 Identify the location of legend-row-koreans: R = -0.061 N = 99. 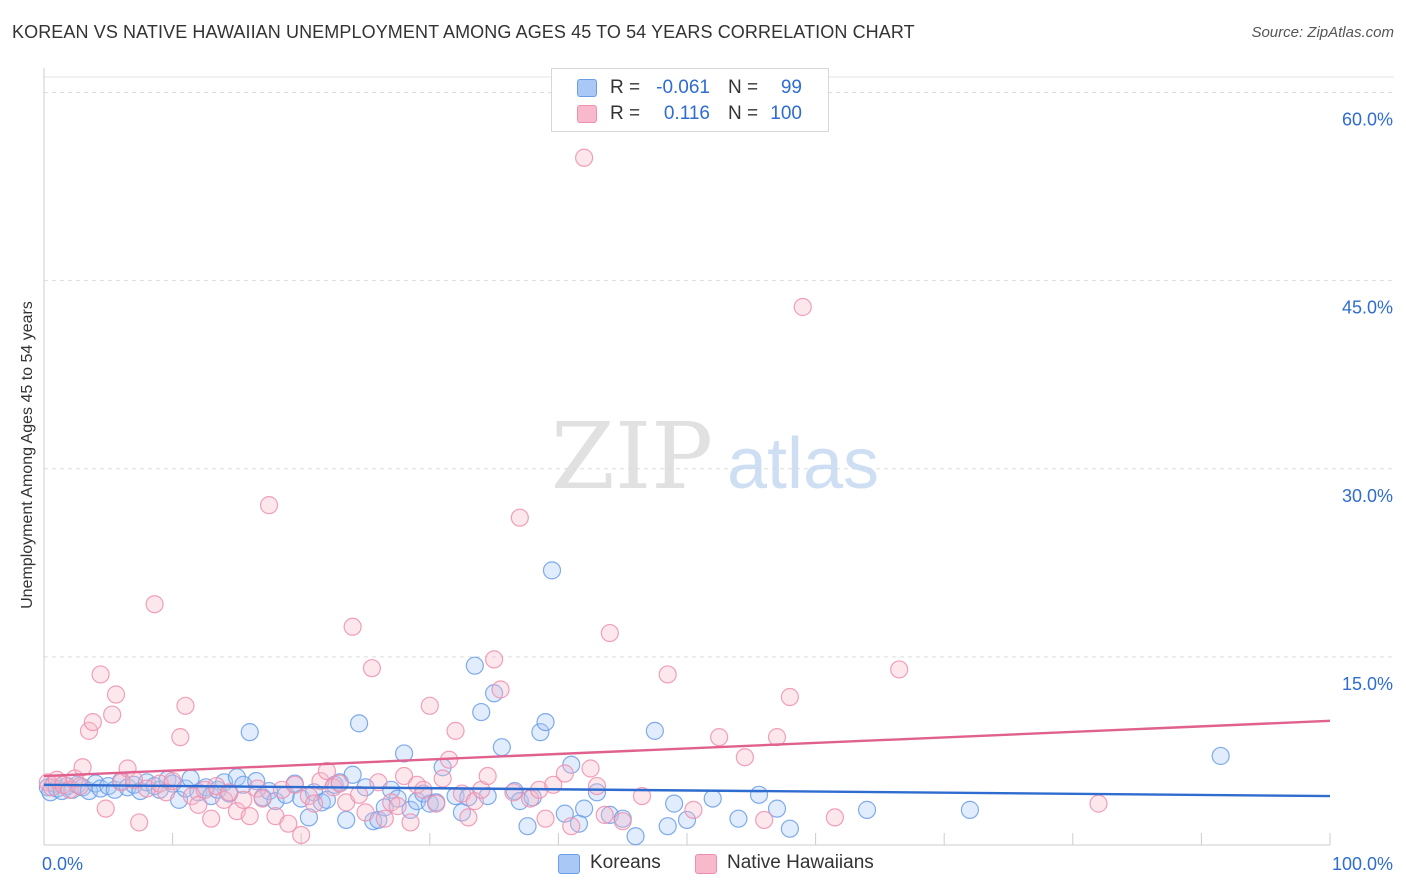
(690, 88).